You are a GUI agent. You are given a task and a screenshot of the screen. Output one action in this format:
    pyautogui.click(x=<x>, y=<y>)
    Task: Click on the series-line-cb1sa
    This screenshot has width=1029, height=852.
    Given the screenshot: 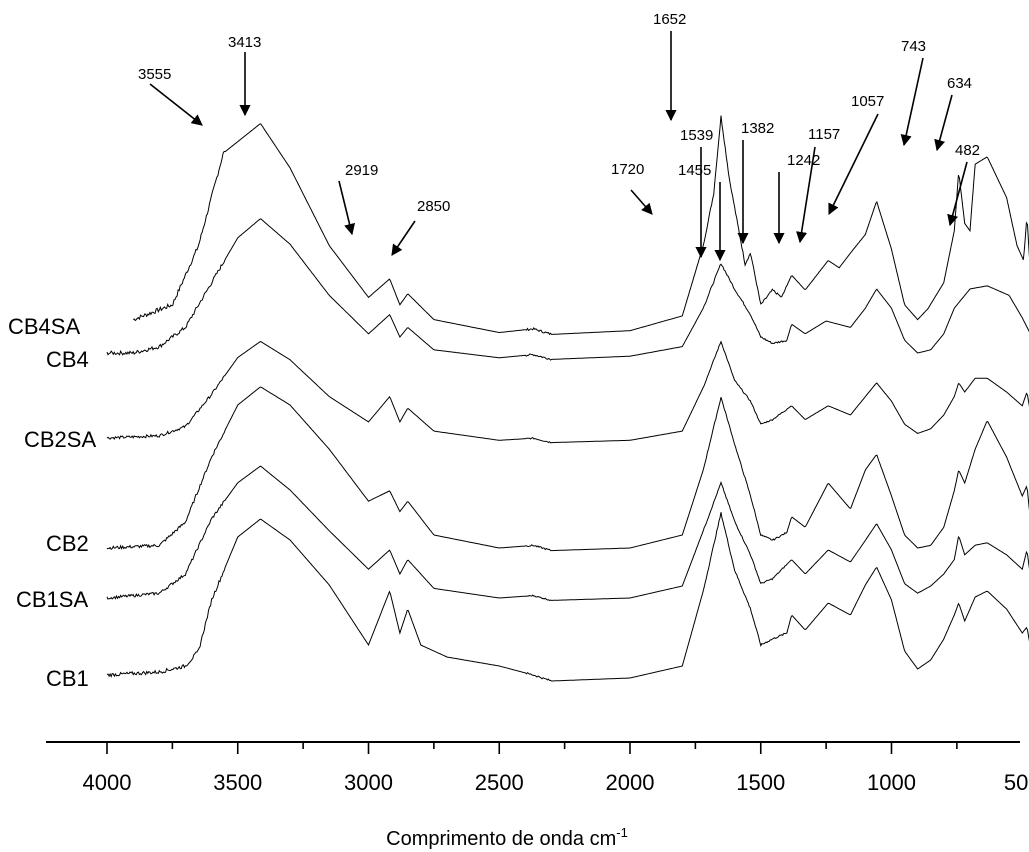 What is the action you would take?
    pyautogui.click(x=567, y=533)
    